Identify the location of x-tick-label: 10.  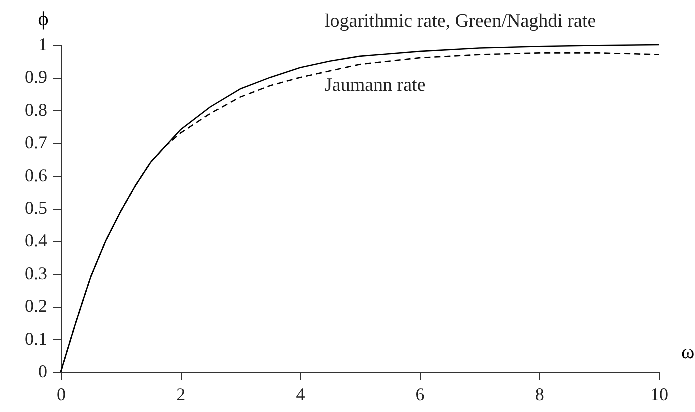
(659, 394).